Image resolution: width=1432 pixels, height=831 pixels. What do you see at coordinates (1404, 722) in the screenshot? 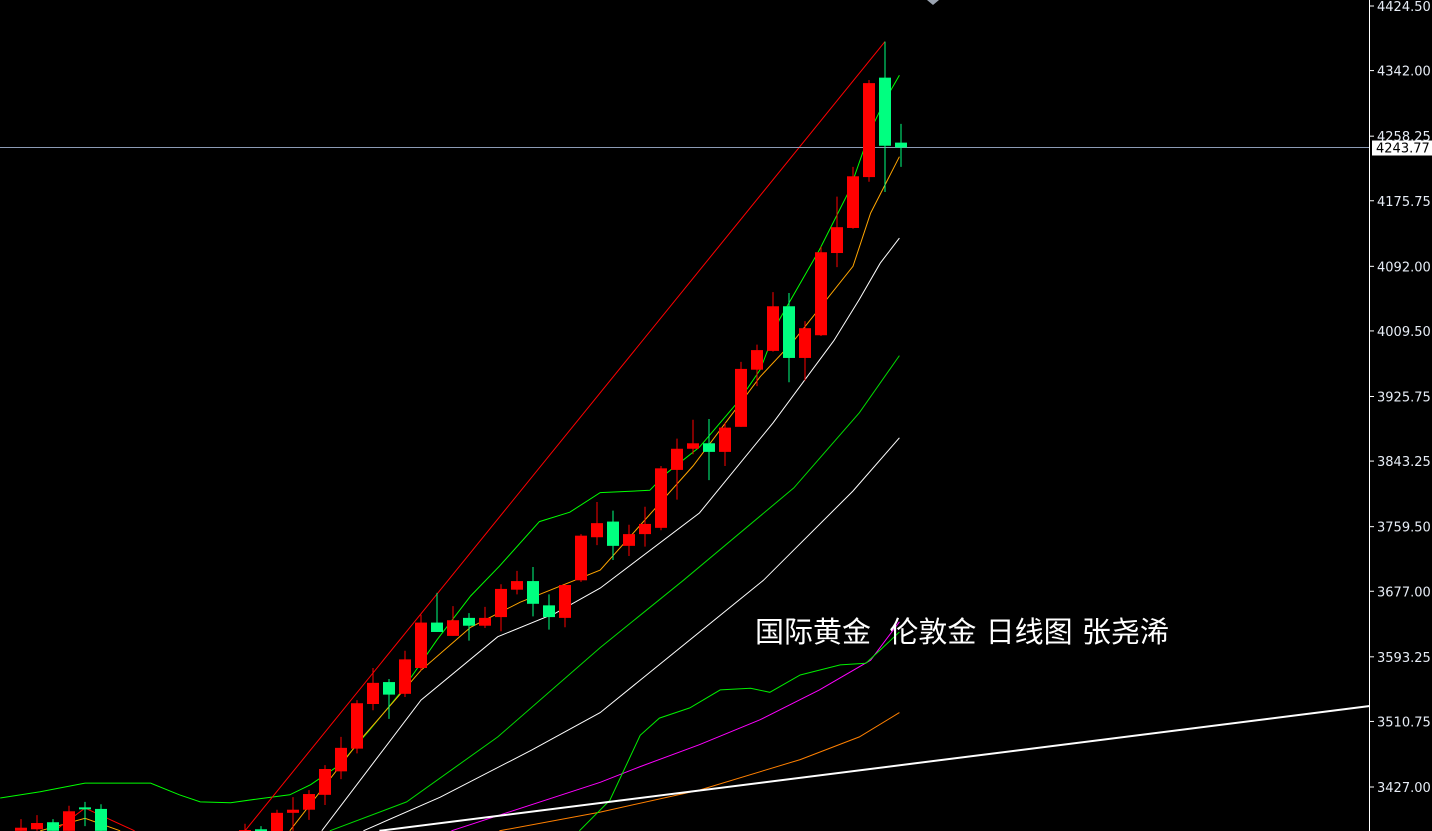
I see `y-tick-label: 3510.75` at bounding box center [1404, 722].